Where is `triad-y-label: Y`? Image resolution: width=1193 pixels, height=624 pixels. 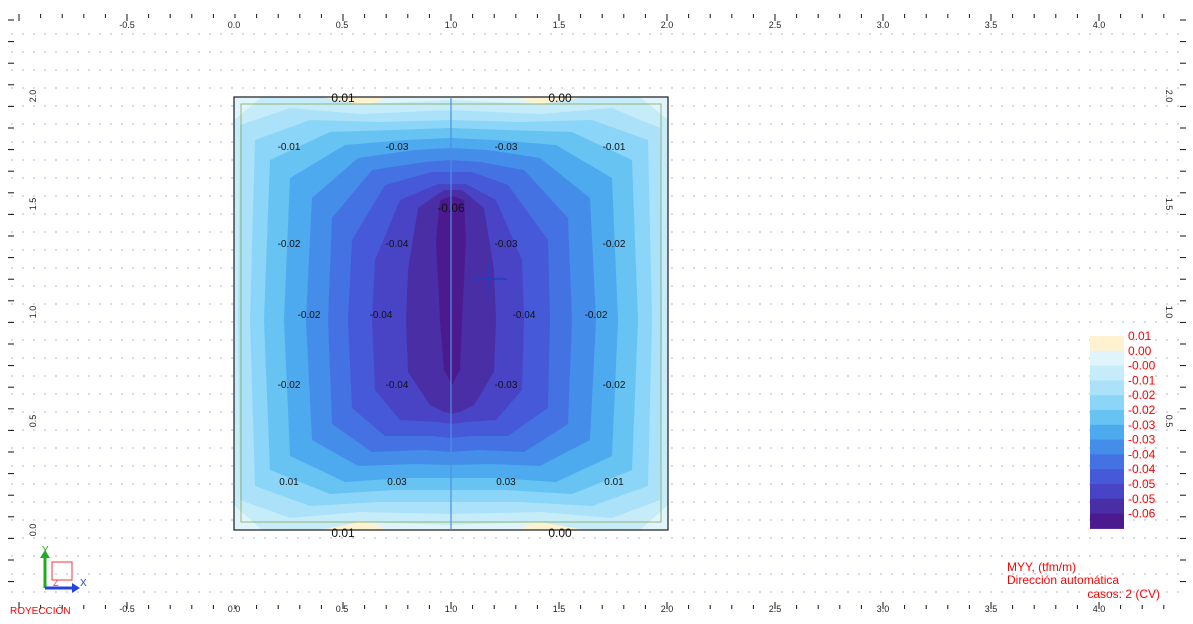 triad-y-label: Y is located at coordinates (45, 550).